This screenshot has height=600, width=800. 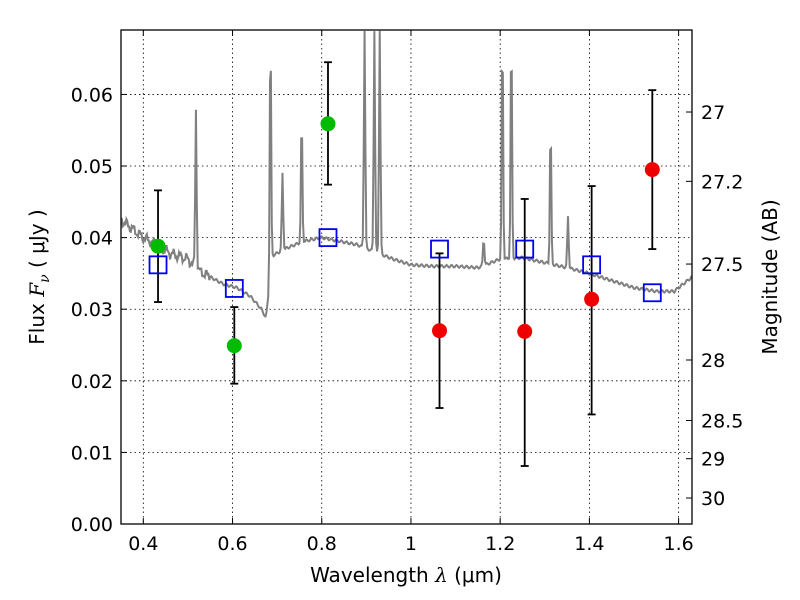 I want to click on y-tick-label: 0.00, so click(x=92, y=525).